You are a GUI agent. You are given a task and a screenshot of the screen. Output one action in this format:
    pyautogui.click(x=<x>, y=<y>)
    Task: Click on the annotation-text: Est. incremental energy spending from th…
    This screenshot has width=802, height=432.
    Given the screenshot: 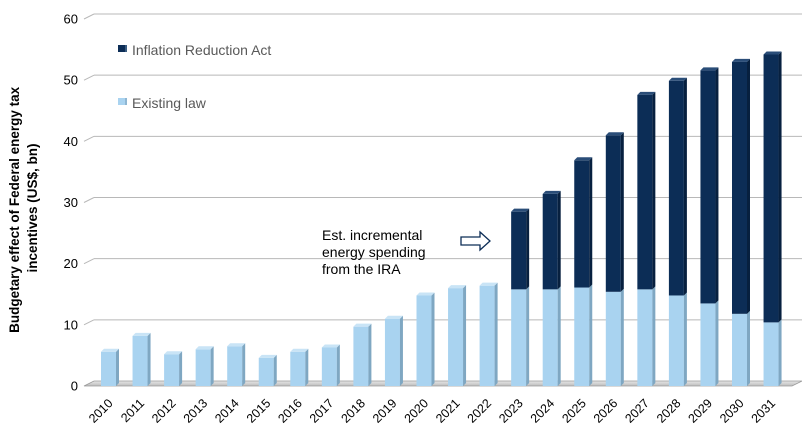 What is the action you would take?
    pyautogui.click(x=375, y=252)
    